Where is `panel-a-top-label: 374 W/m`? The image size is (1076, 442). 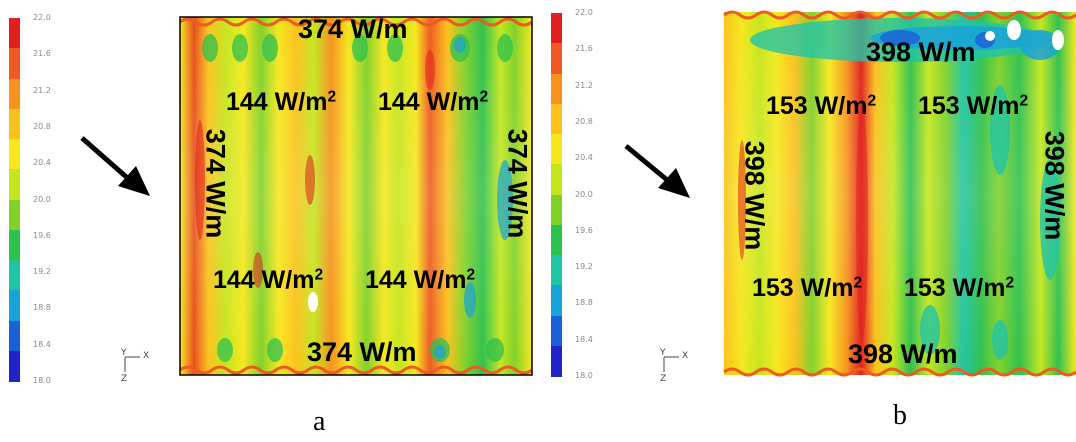 panel-a-top-label: 374 W/m is located at coordinates (353, 29).